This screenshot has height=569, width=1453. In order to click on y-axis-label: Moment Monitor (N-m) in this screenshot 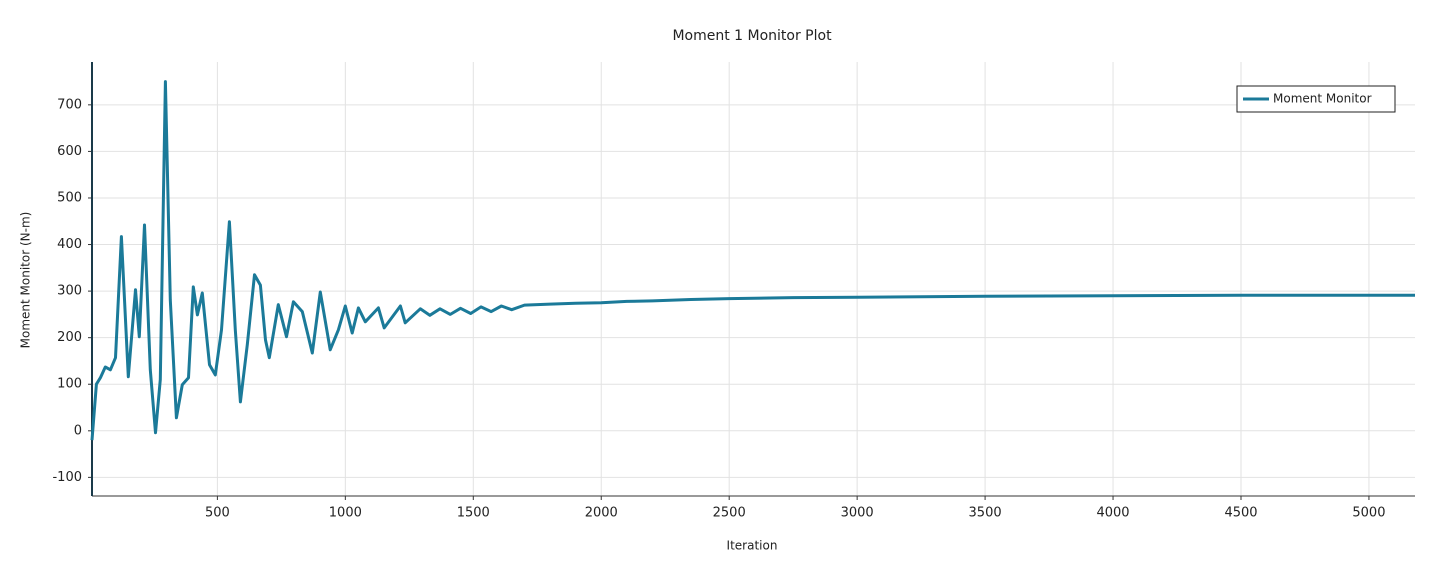, I will do `click(26, 280)`.